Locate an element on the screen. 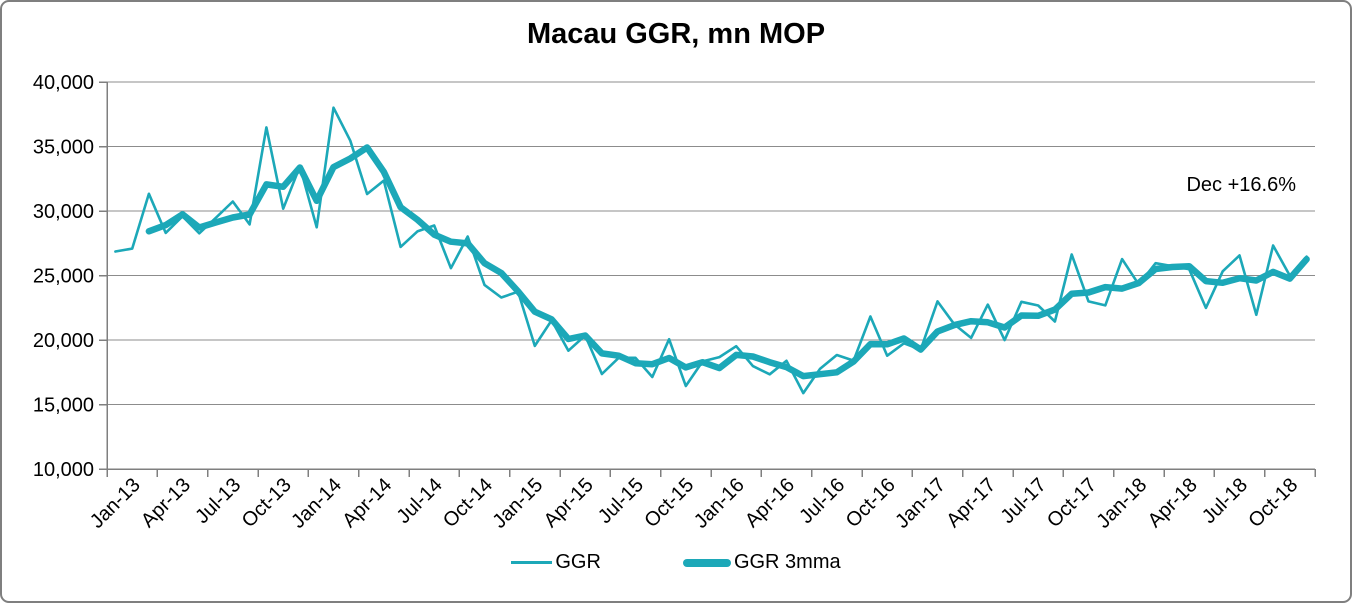  x-axis-label: Jul-13 is located at coordinates (218, 501).